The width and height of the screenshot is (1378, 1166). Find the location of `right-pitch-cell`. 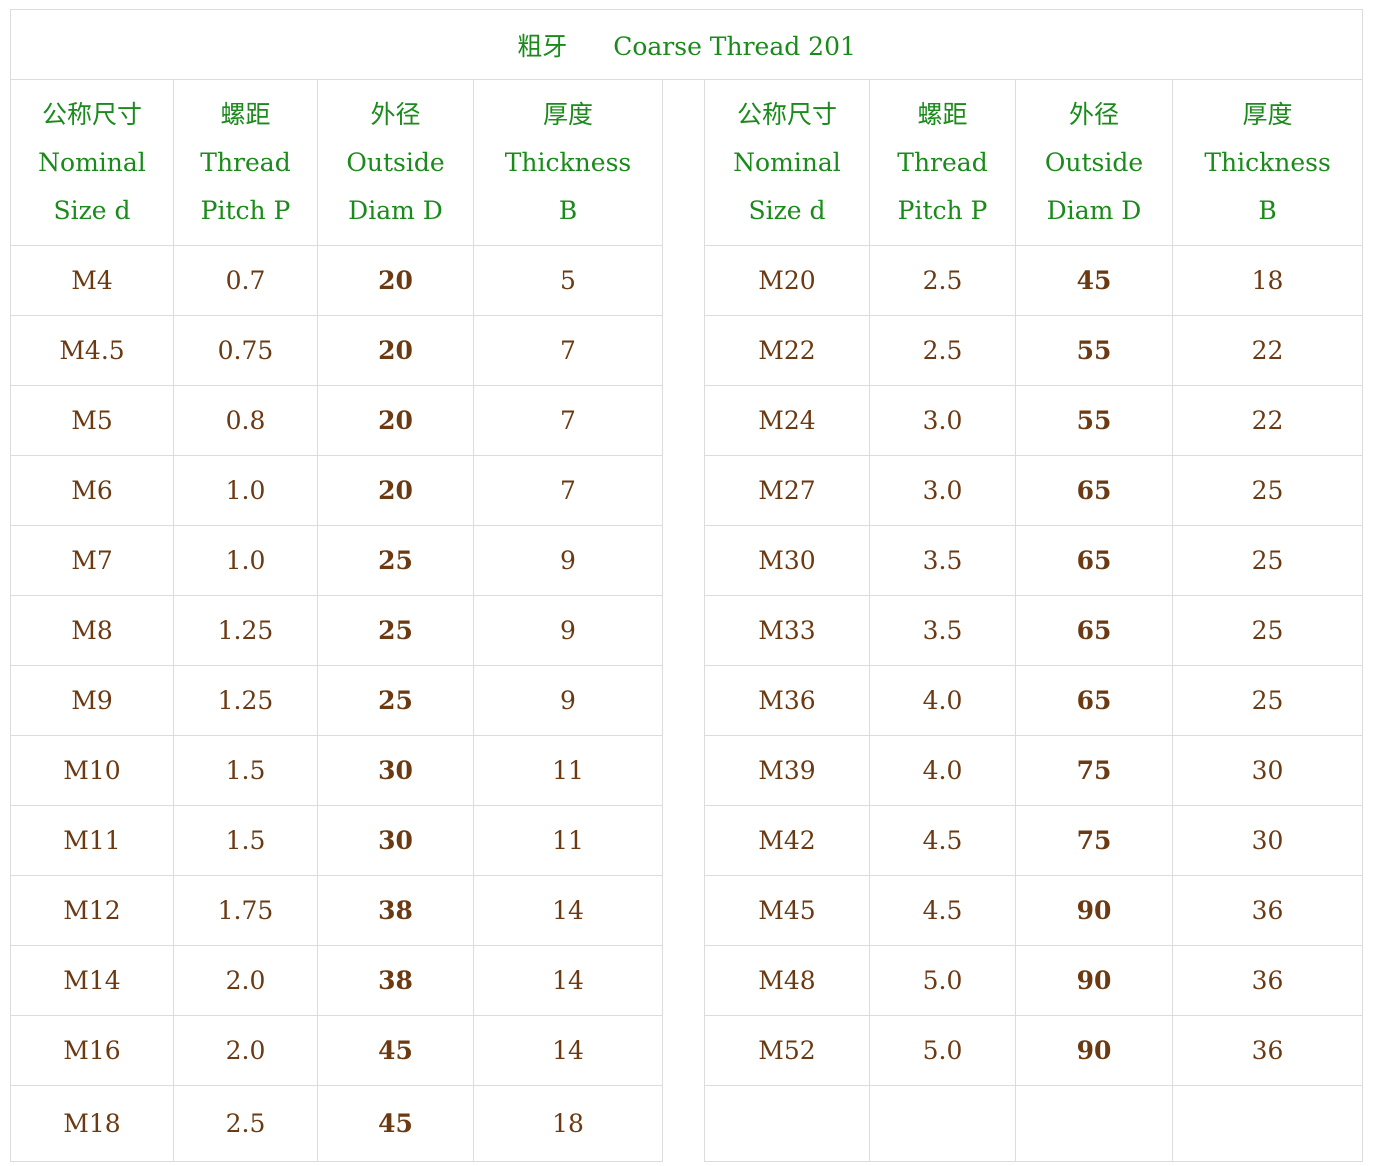

right-pitch-cell is located at coordinates (942, 1123).